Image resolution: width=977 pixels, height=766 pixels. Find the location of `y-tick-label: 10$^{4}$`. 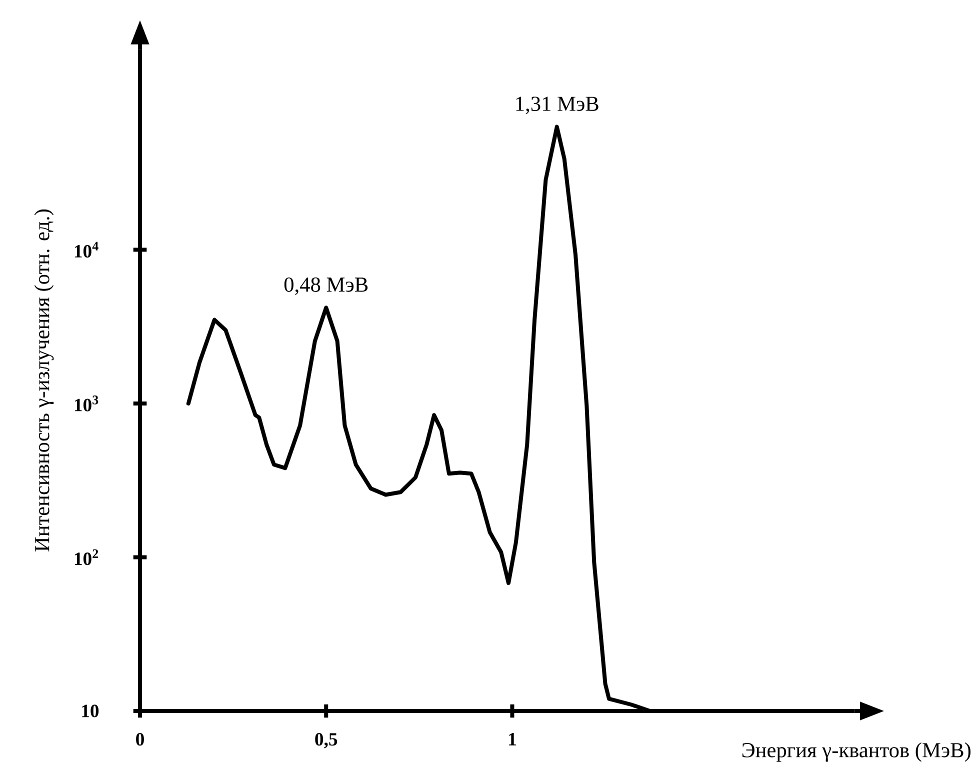

y-tick-label: 10$^{4}$ is located at coordinates (86, 250).